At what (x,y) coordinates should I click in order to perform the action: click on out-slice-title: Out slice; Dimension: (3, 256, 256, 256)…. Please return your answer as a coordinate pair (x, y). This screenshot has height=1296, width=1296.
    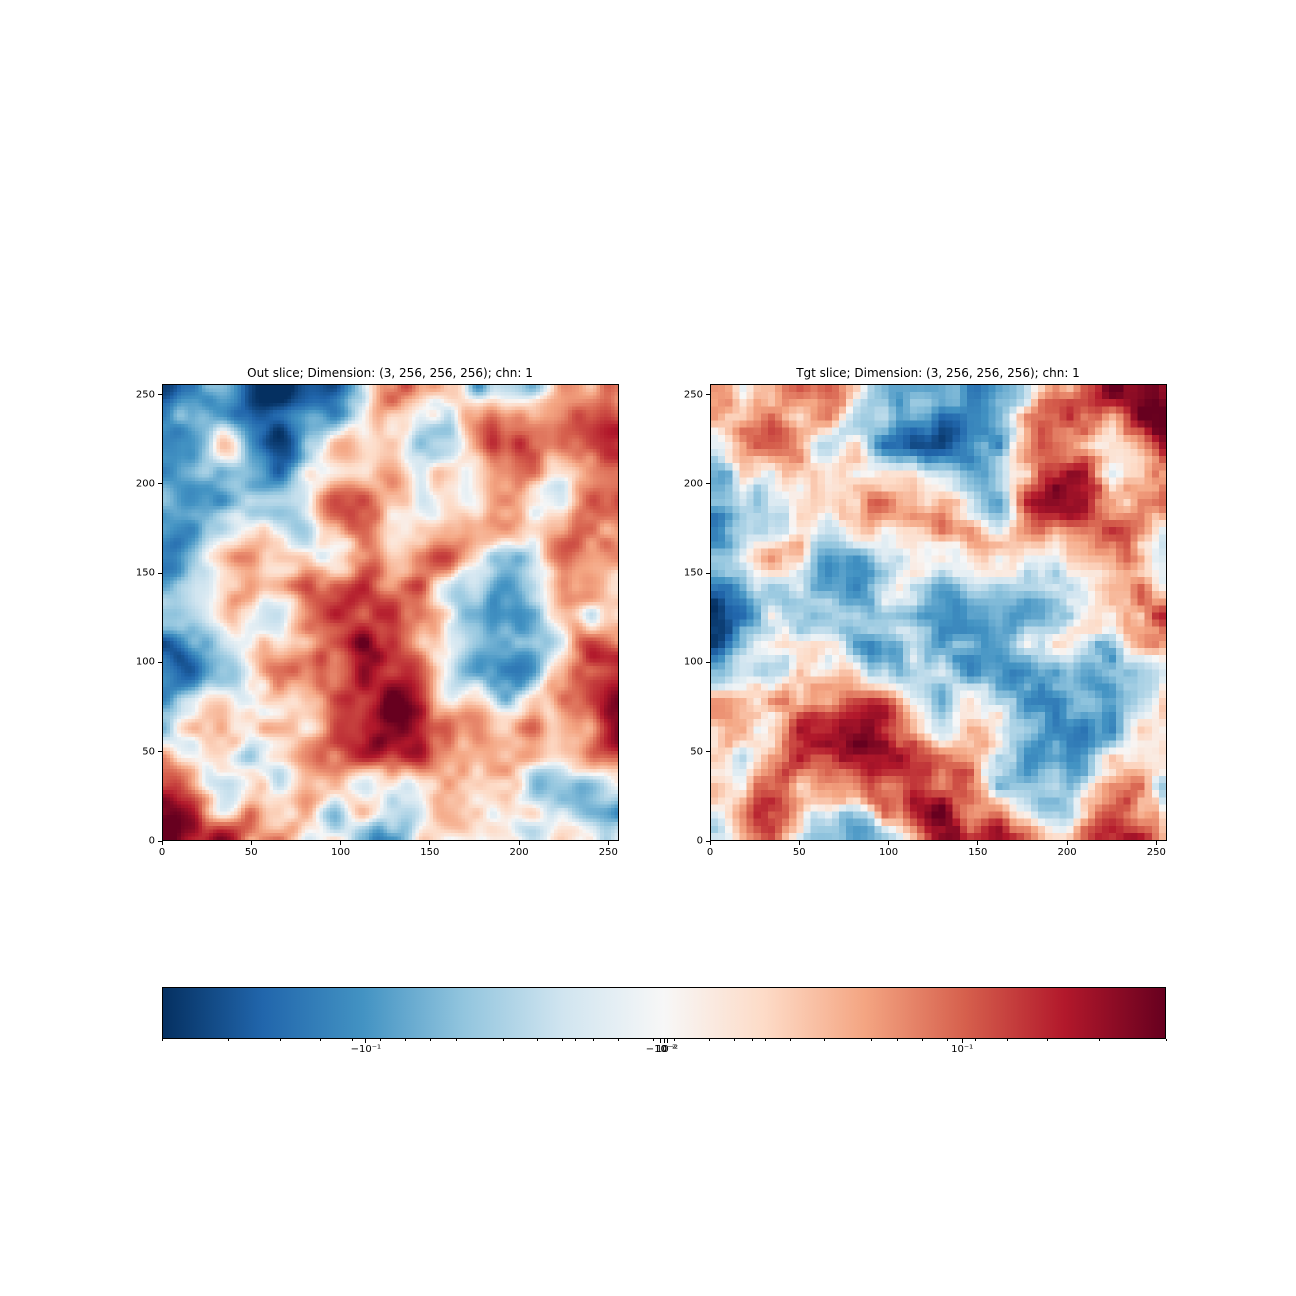
    Looking at the image, I should click on (390, 373).